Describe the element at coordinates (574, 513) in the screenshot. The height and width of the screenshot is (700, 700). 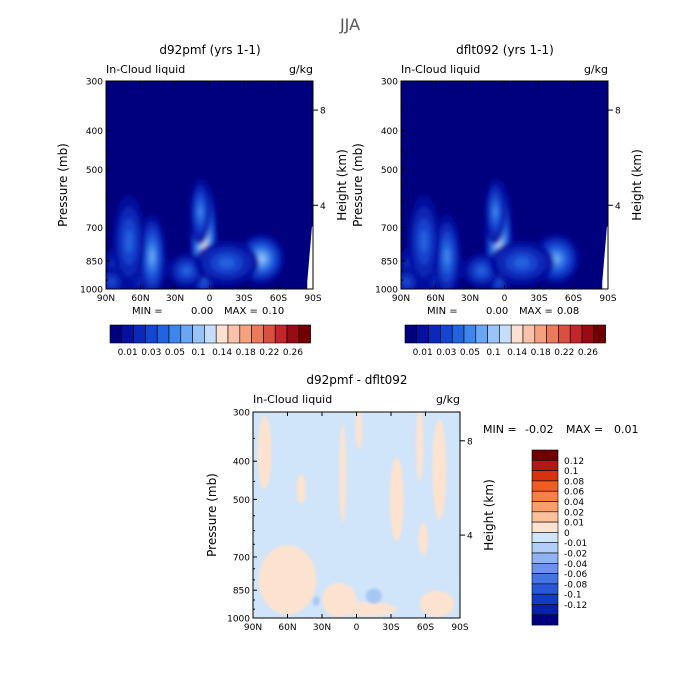
I see `panel-c-colorbar-label: 0.02` at that location.